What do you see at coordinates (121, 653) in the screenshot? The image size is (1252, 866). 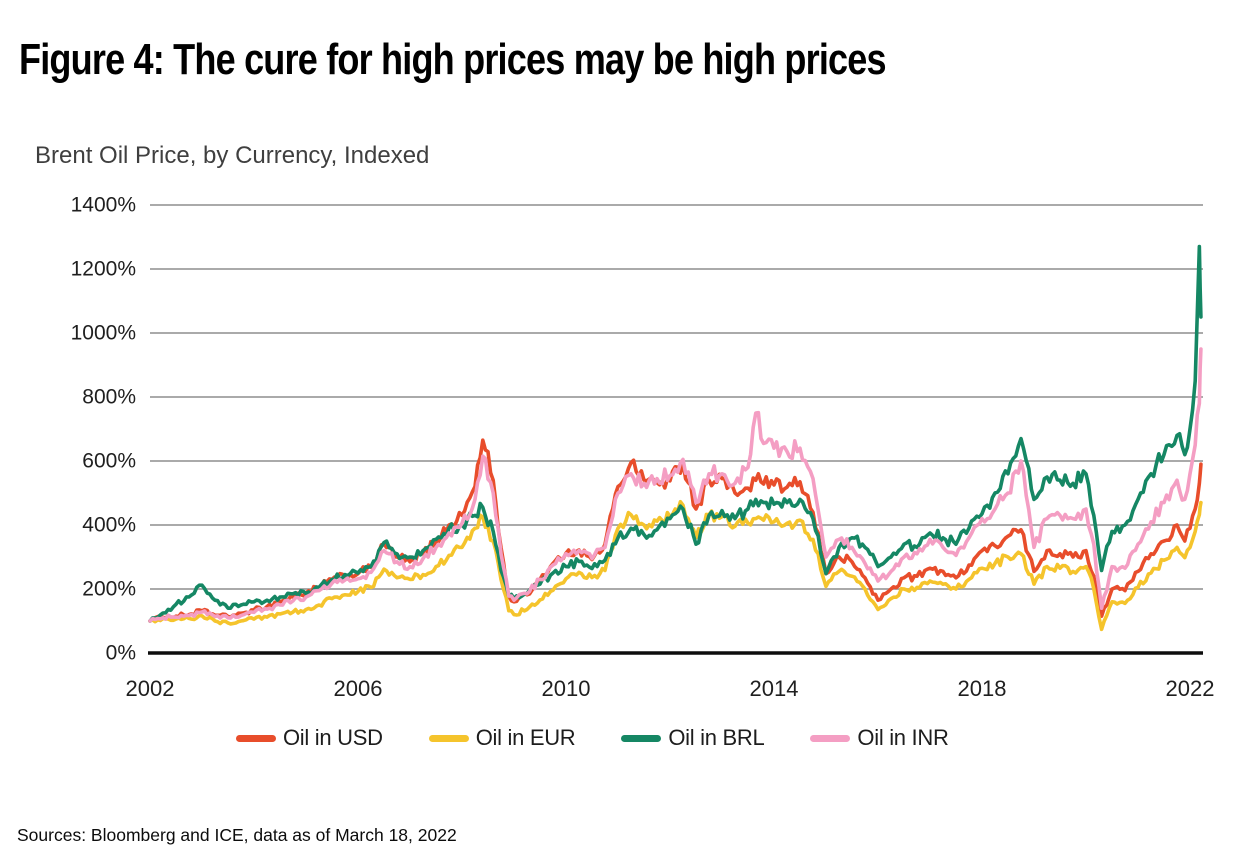 I see `y-tick-label: 0%` at bounding box center [121, 653].